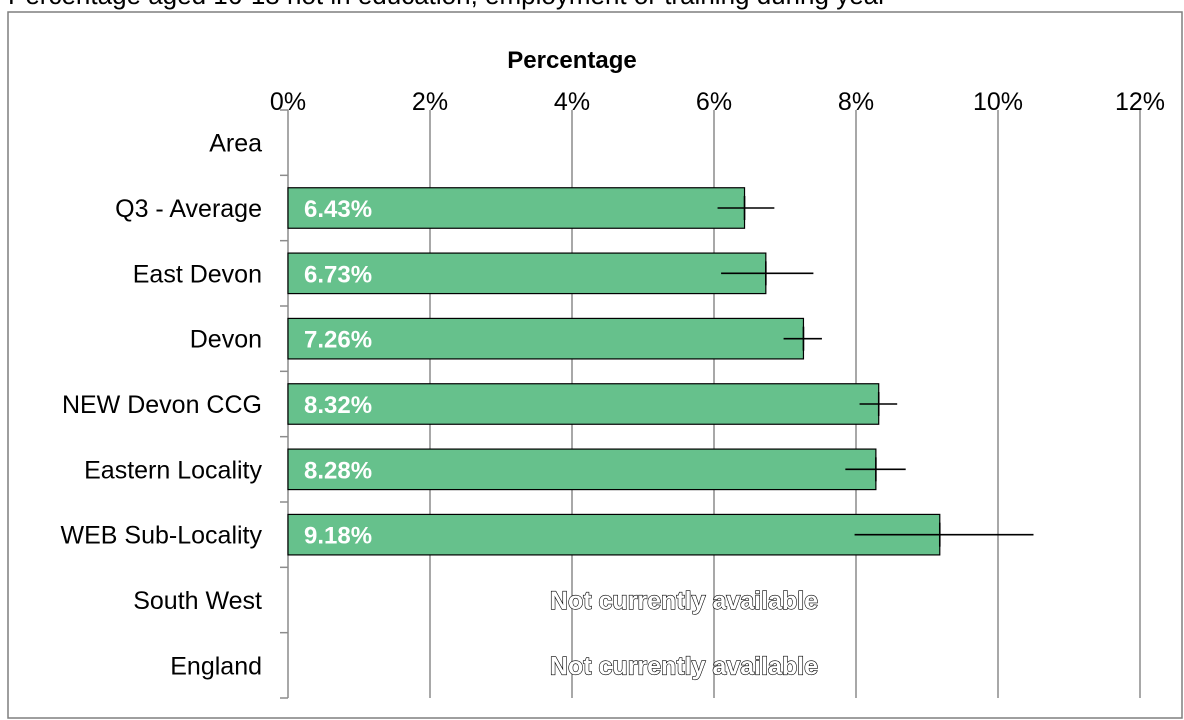 The width and height of the screenshot is (1184, 720). I want to click on category-label: WEB Sub-Locality, so click(162, 536).